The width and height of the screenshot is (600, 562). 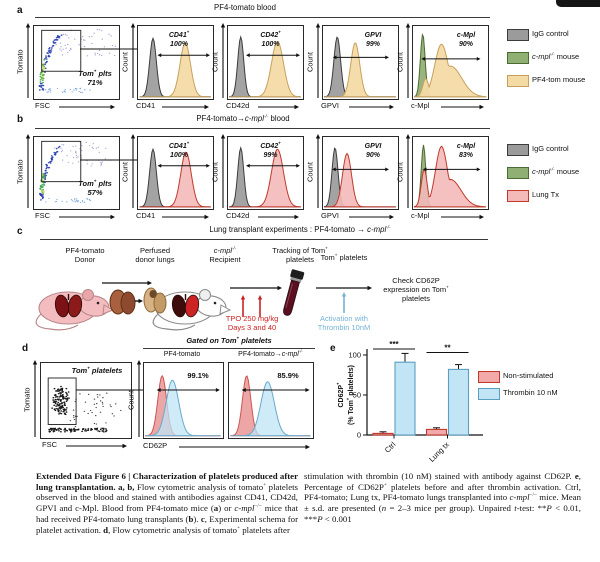 I want to click on panel-a-histogram-cd41-x-axis-label: CD41, so click(x=146, y=105).